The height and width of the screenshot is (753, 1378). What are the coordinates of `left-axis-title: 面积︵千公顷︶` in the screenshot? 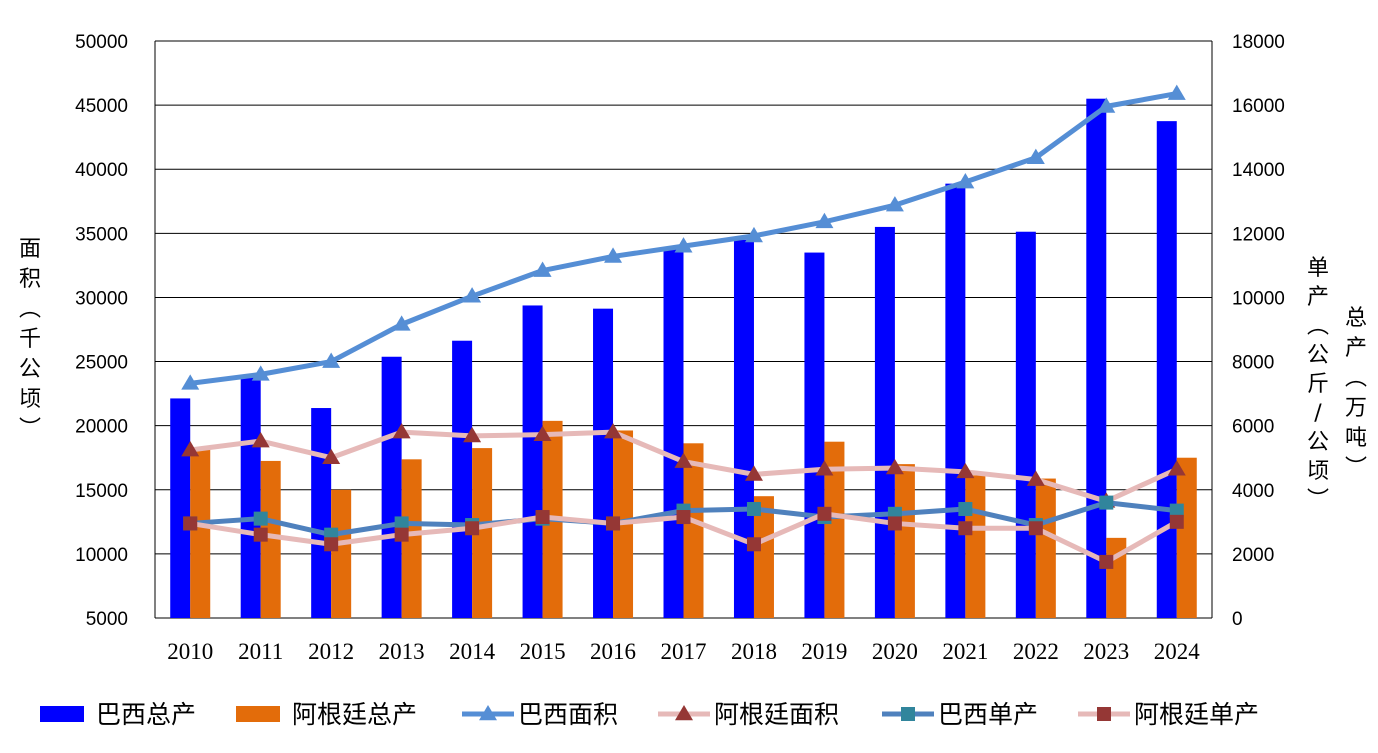 It's located at (30, 339).